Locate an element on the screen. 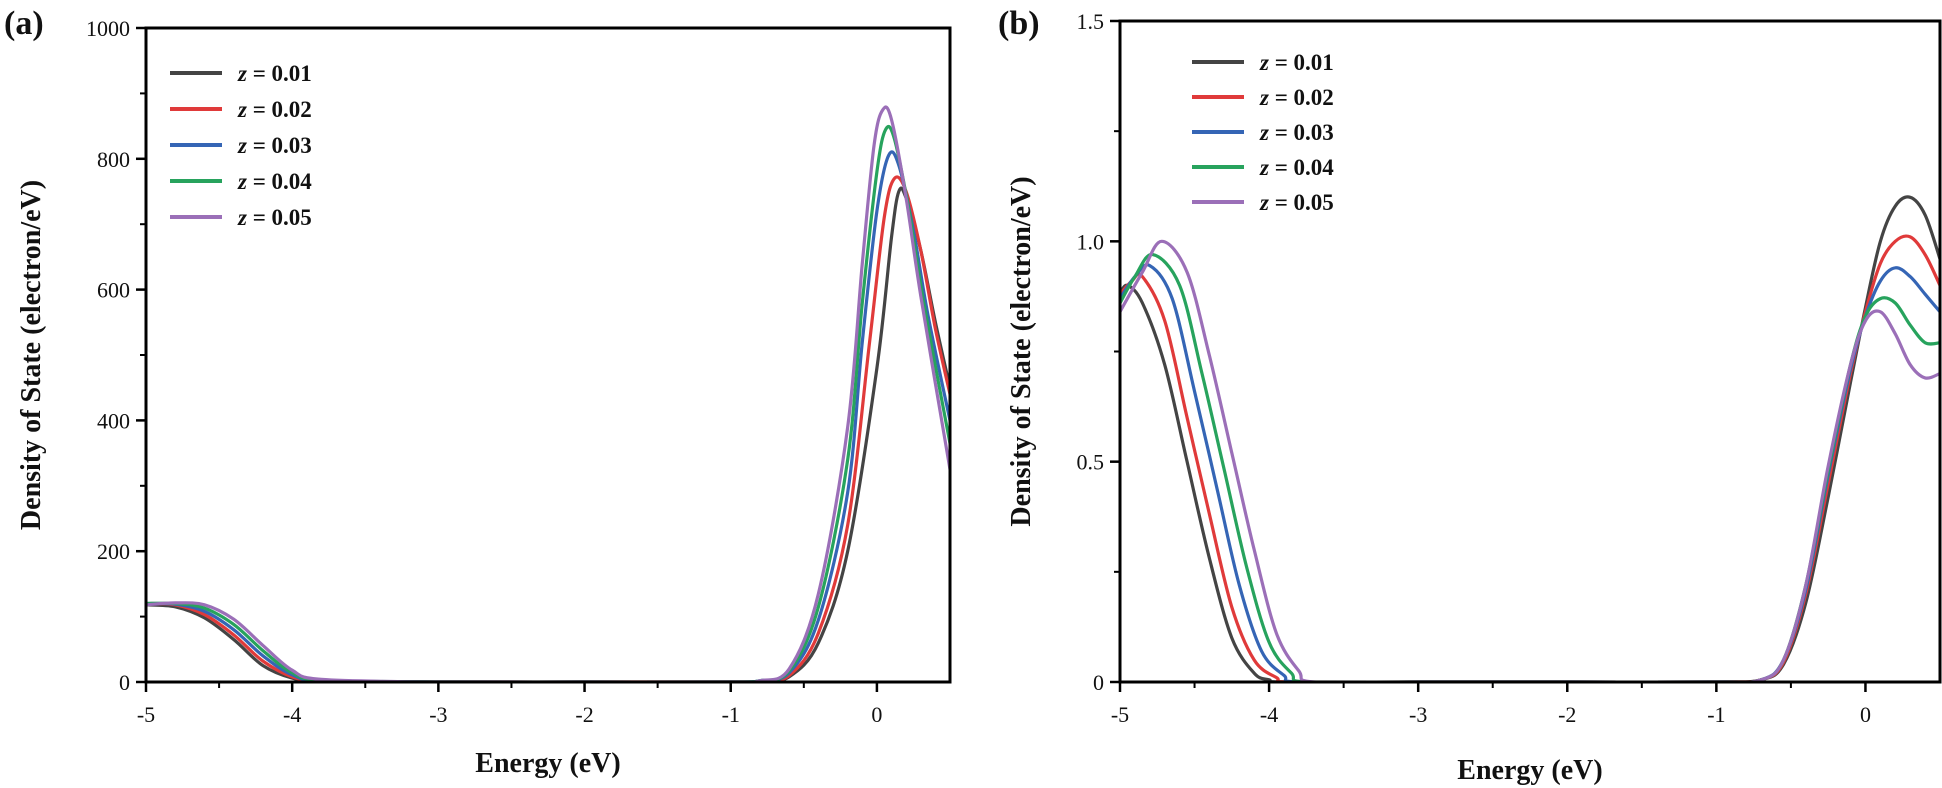  y-tick-label: 600 is located at coordinates (113, 290).